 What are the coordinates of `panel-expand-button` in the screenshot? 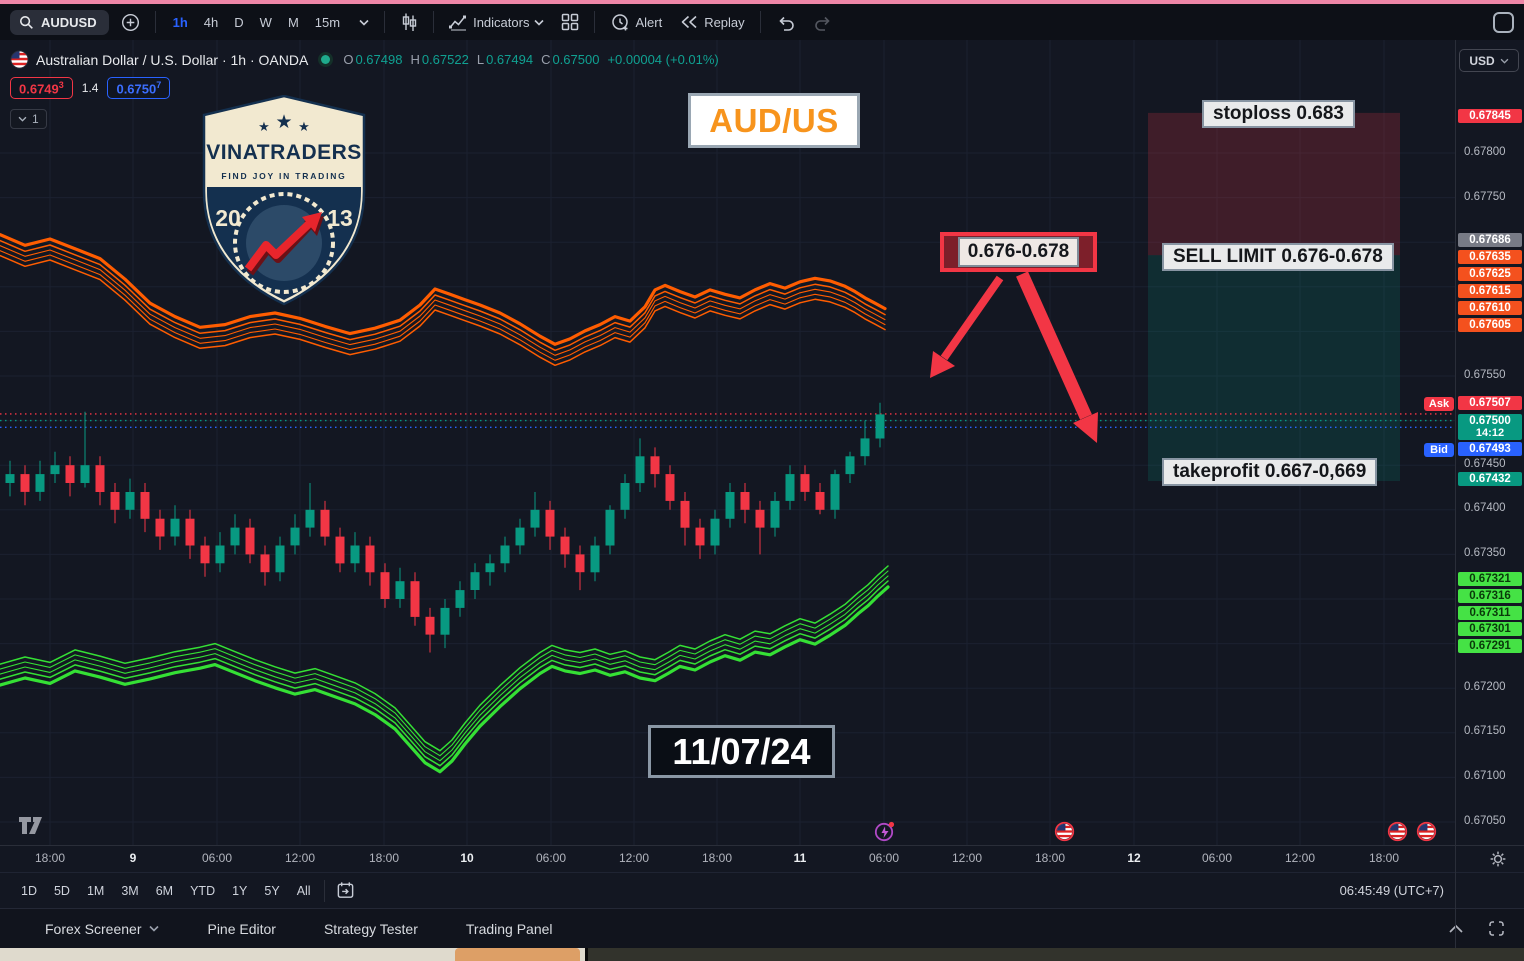 It's located at (1456, 929).